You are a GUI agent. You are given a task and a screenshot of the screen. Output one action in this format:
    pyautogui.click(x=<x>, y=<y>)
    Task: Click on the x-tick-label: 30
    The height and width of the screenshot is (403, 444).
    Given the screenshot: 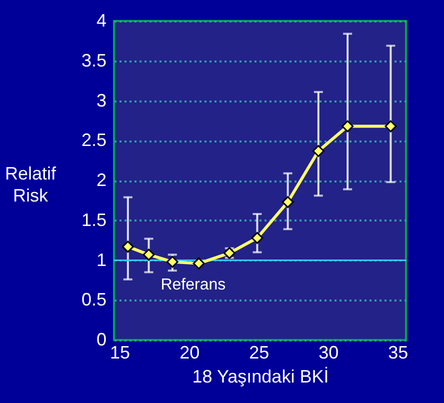 What is the action you would take?
    pyautogui.click(x=328, y=352)
    